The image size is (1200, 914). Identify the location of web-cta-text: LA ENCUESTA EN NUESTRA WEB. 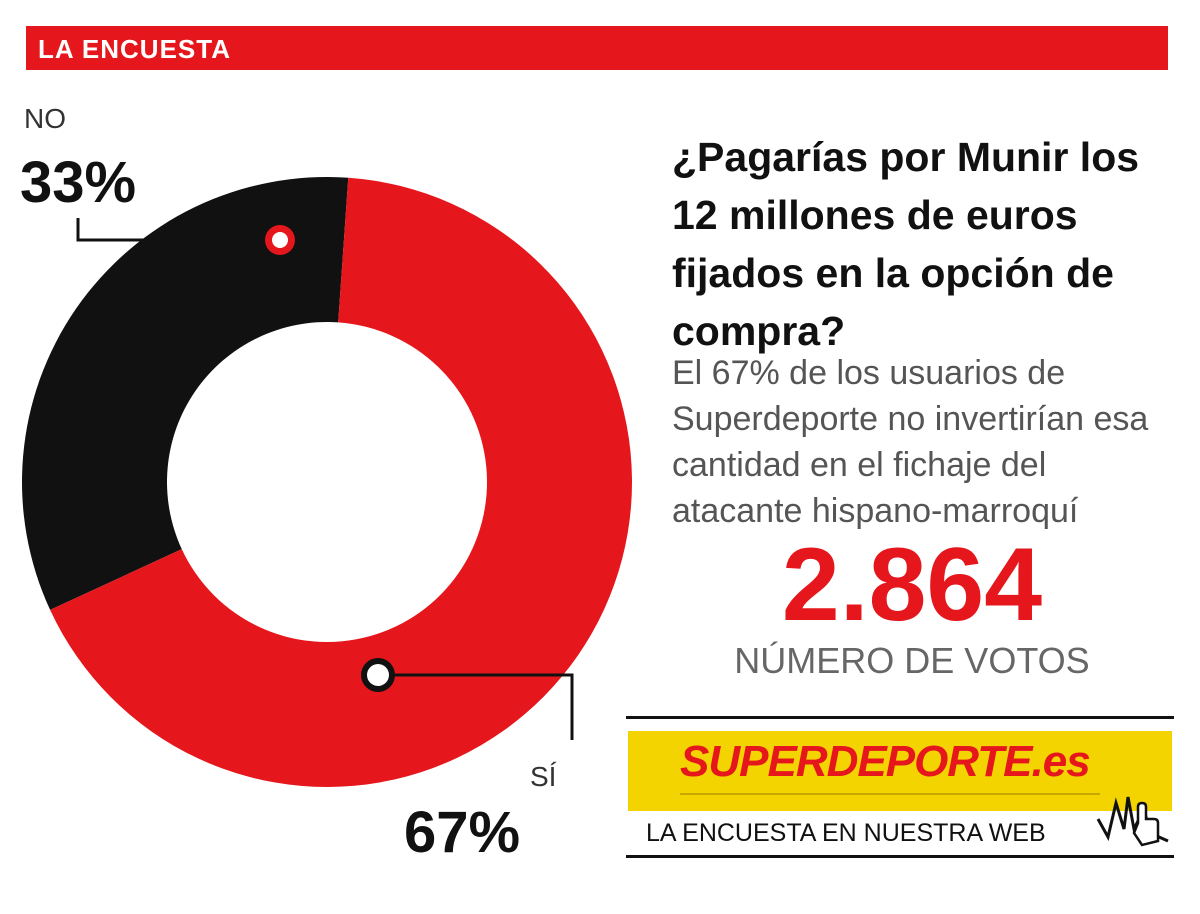
(846, 833).